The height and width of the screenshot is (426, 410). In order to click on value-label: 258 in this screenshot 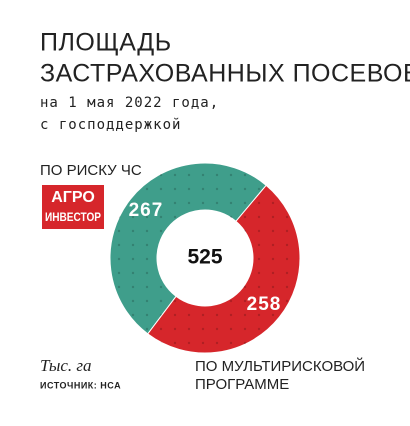, I will do `click(264, 304)`.